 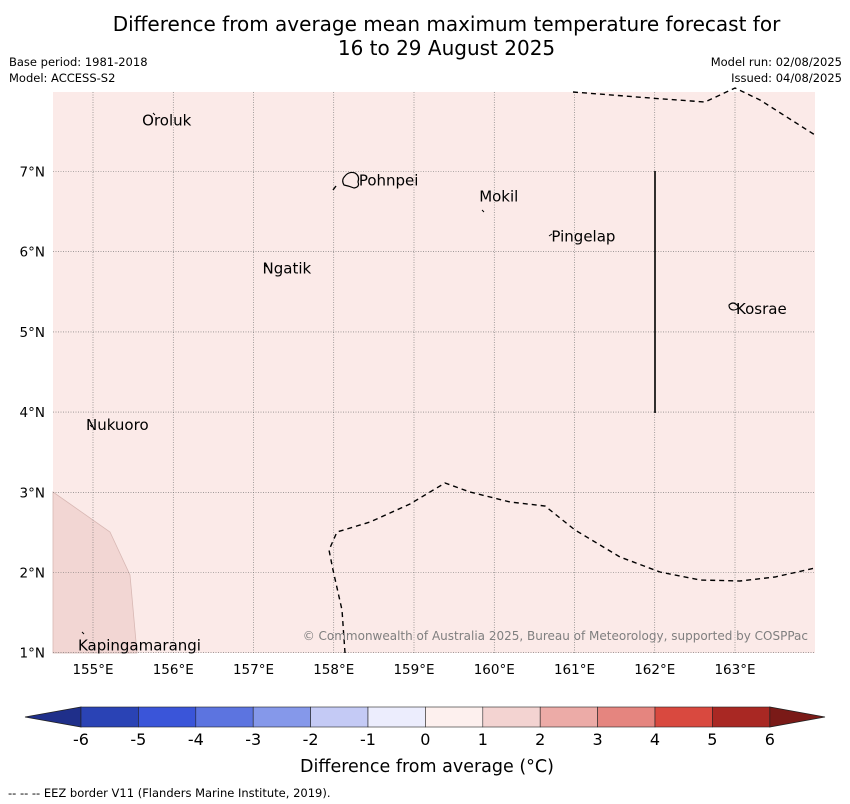 I want to click on place-label-oroluk: Oroluk, so click(x=166, y=120).